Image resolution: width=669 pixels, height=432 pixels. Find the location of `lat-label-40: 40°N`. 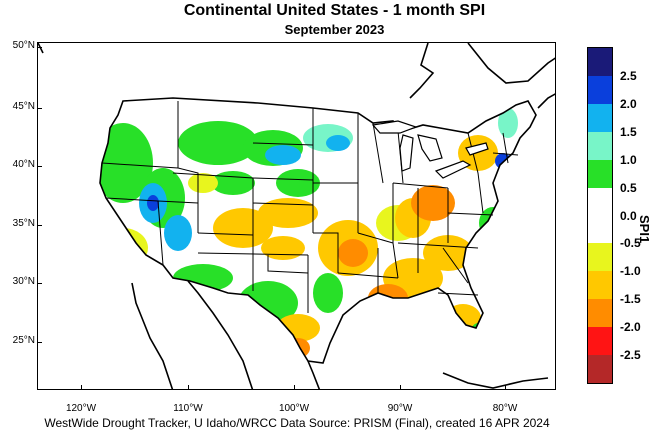

lat-label-40: 40°N is located at coordinates (23, 164).